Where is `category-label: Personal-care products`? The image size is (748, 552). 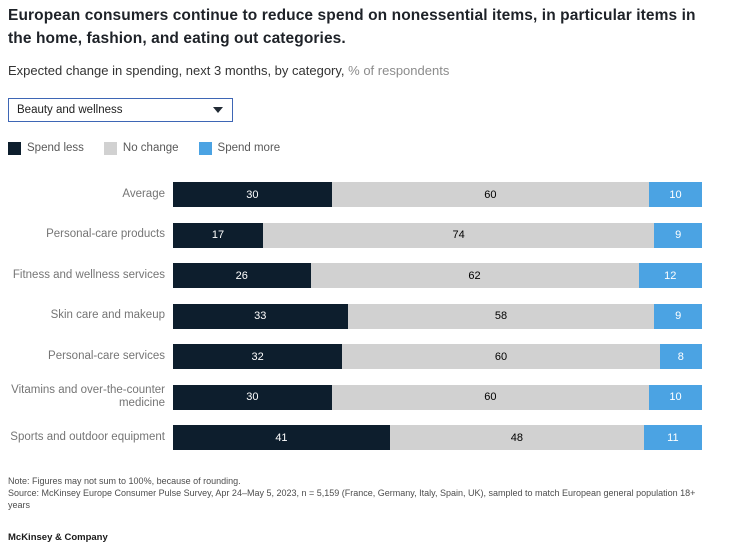 category-label: Personal-care products is located at coordinates (105, 234).